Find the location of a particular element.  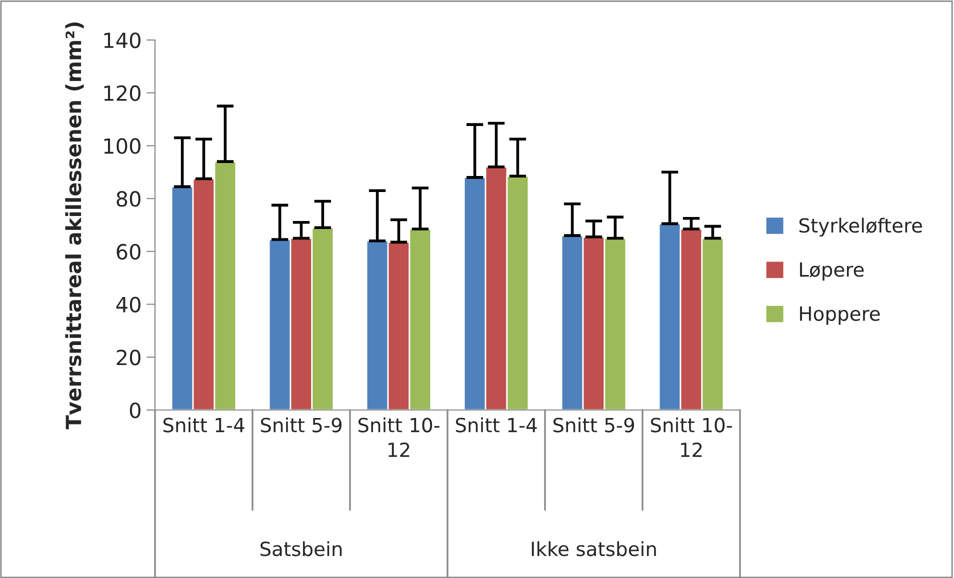

y-tick-label: 120 is located at coordinates (122, 93).